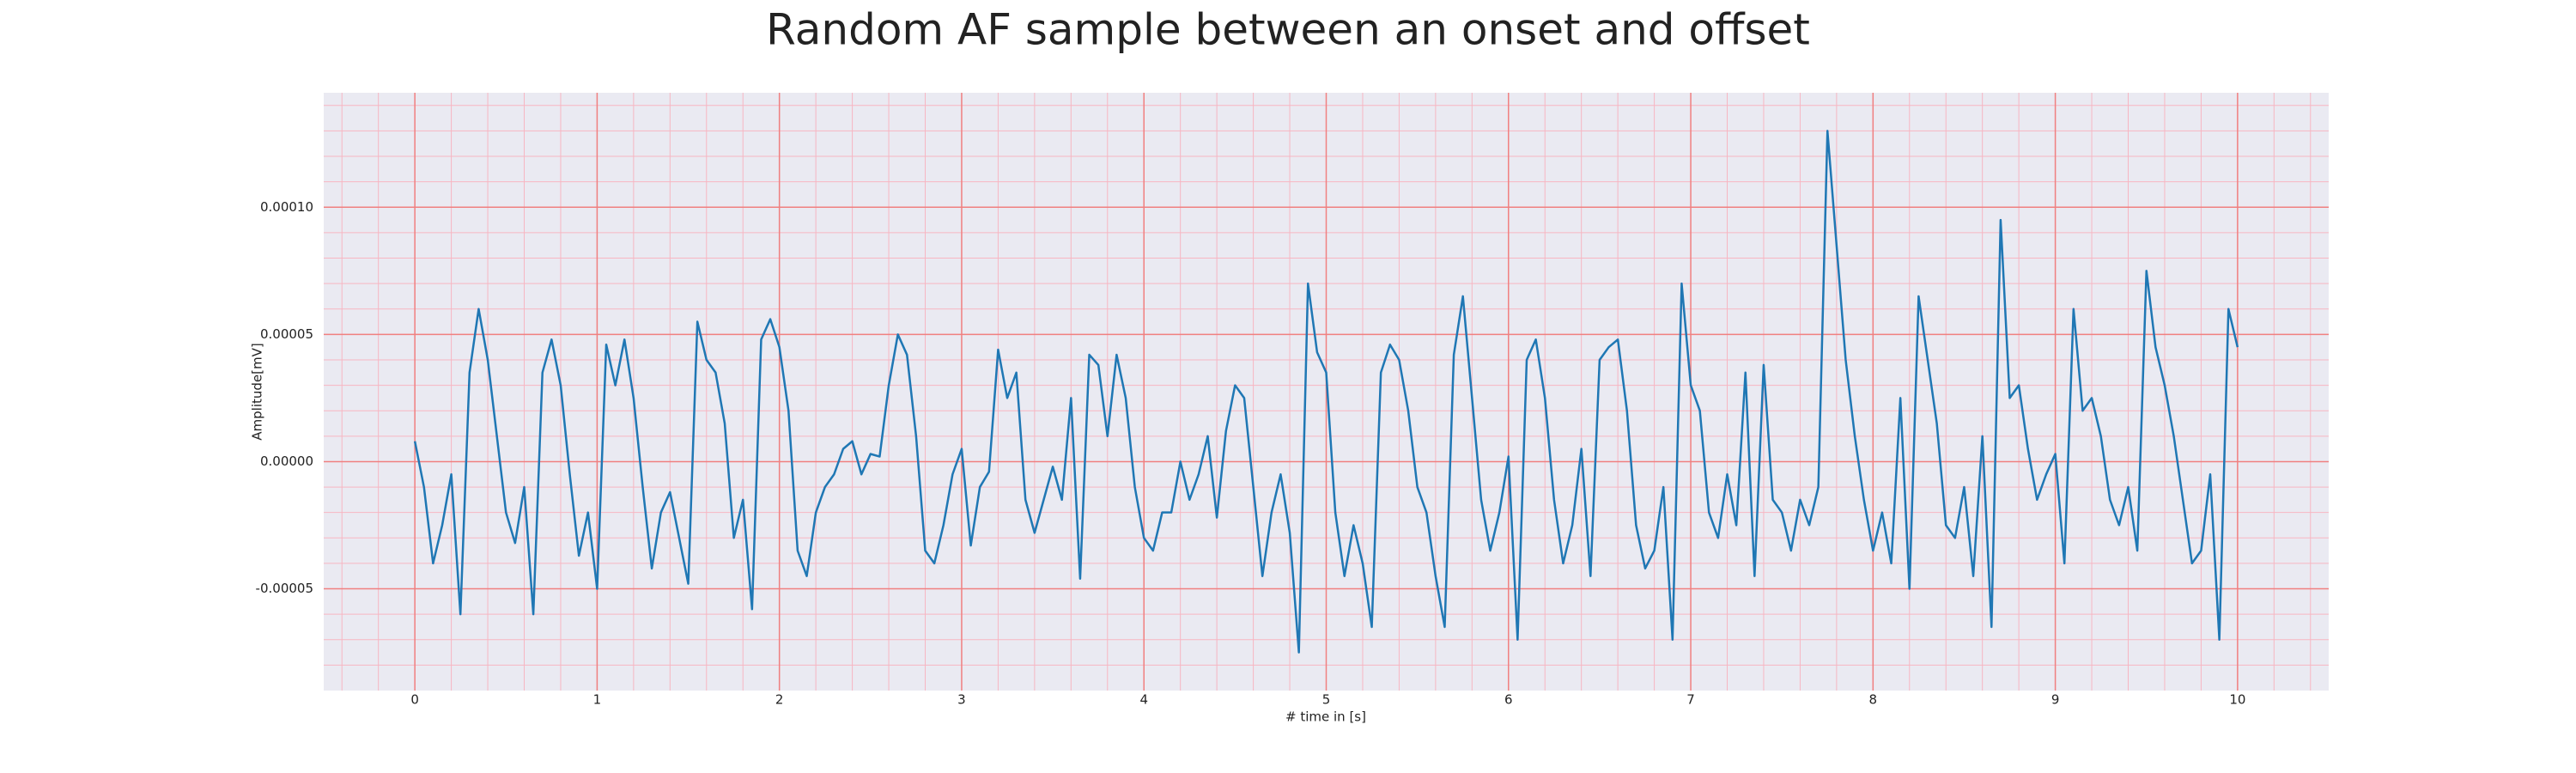 The height and width of the screenshot is (773, 2576). Describe the element at coordinates (2237, 700) in the screenshot. I see `x-tick-label: 10` at that location.